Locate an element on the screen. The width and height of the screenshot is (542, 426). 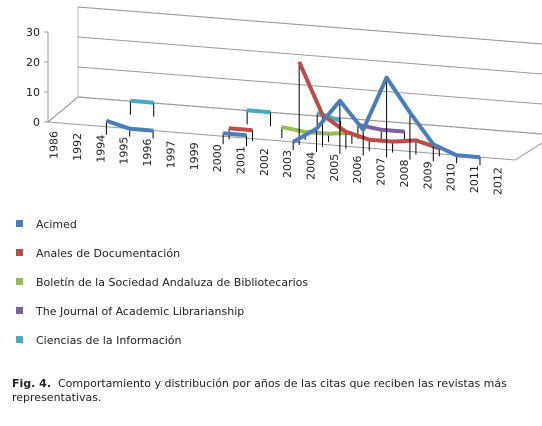
legend-label: Anales de Documentación is located at coordinates (108, 253).